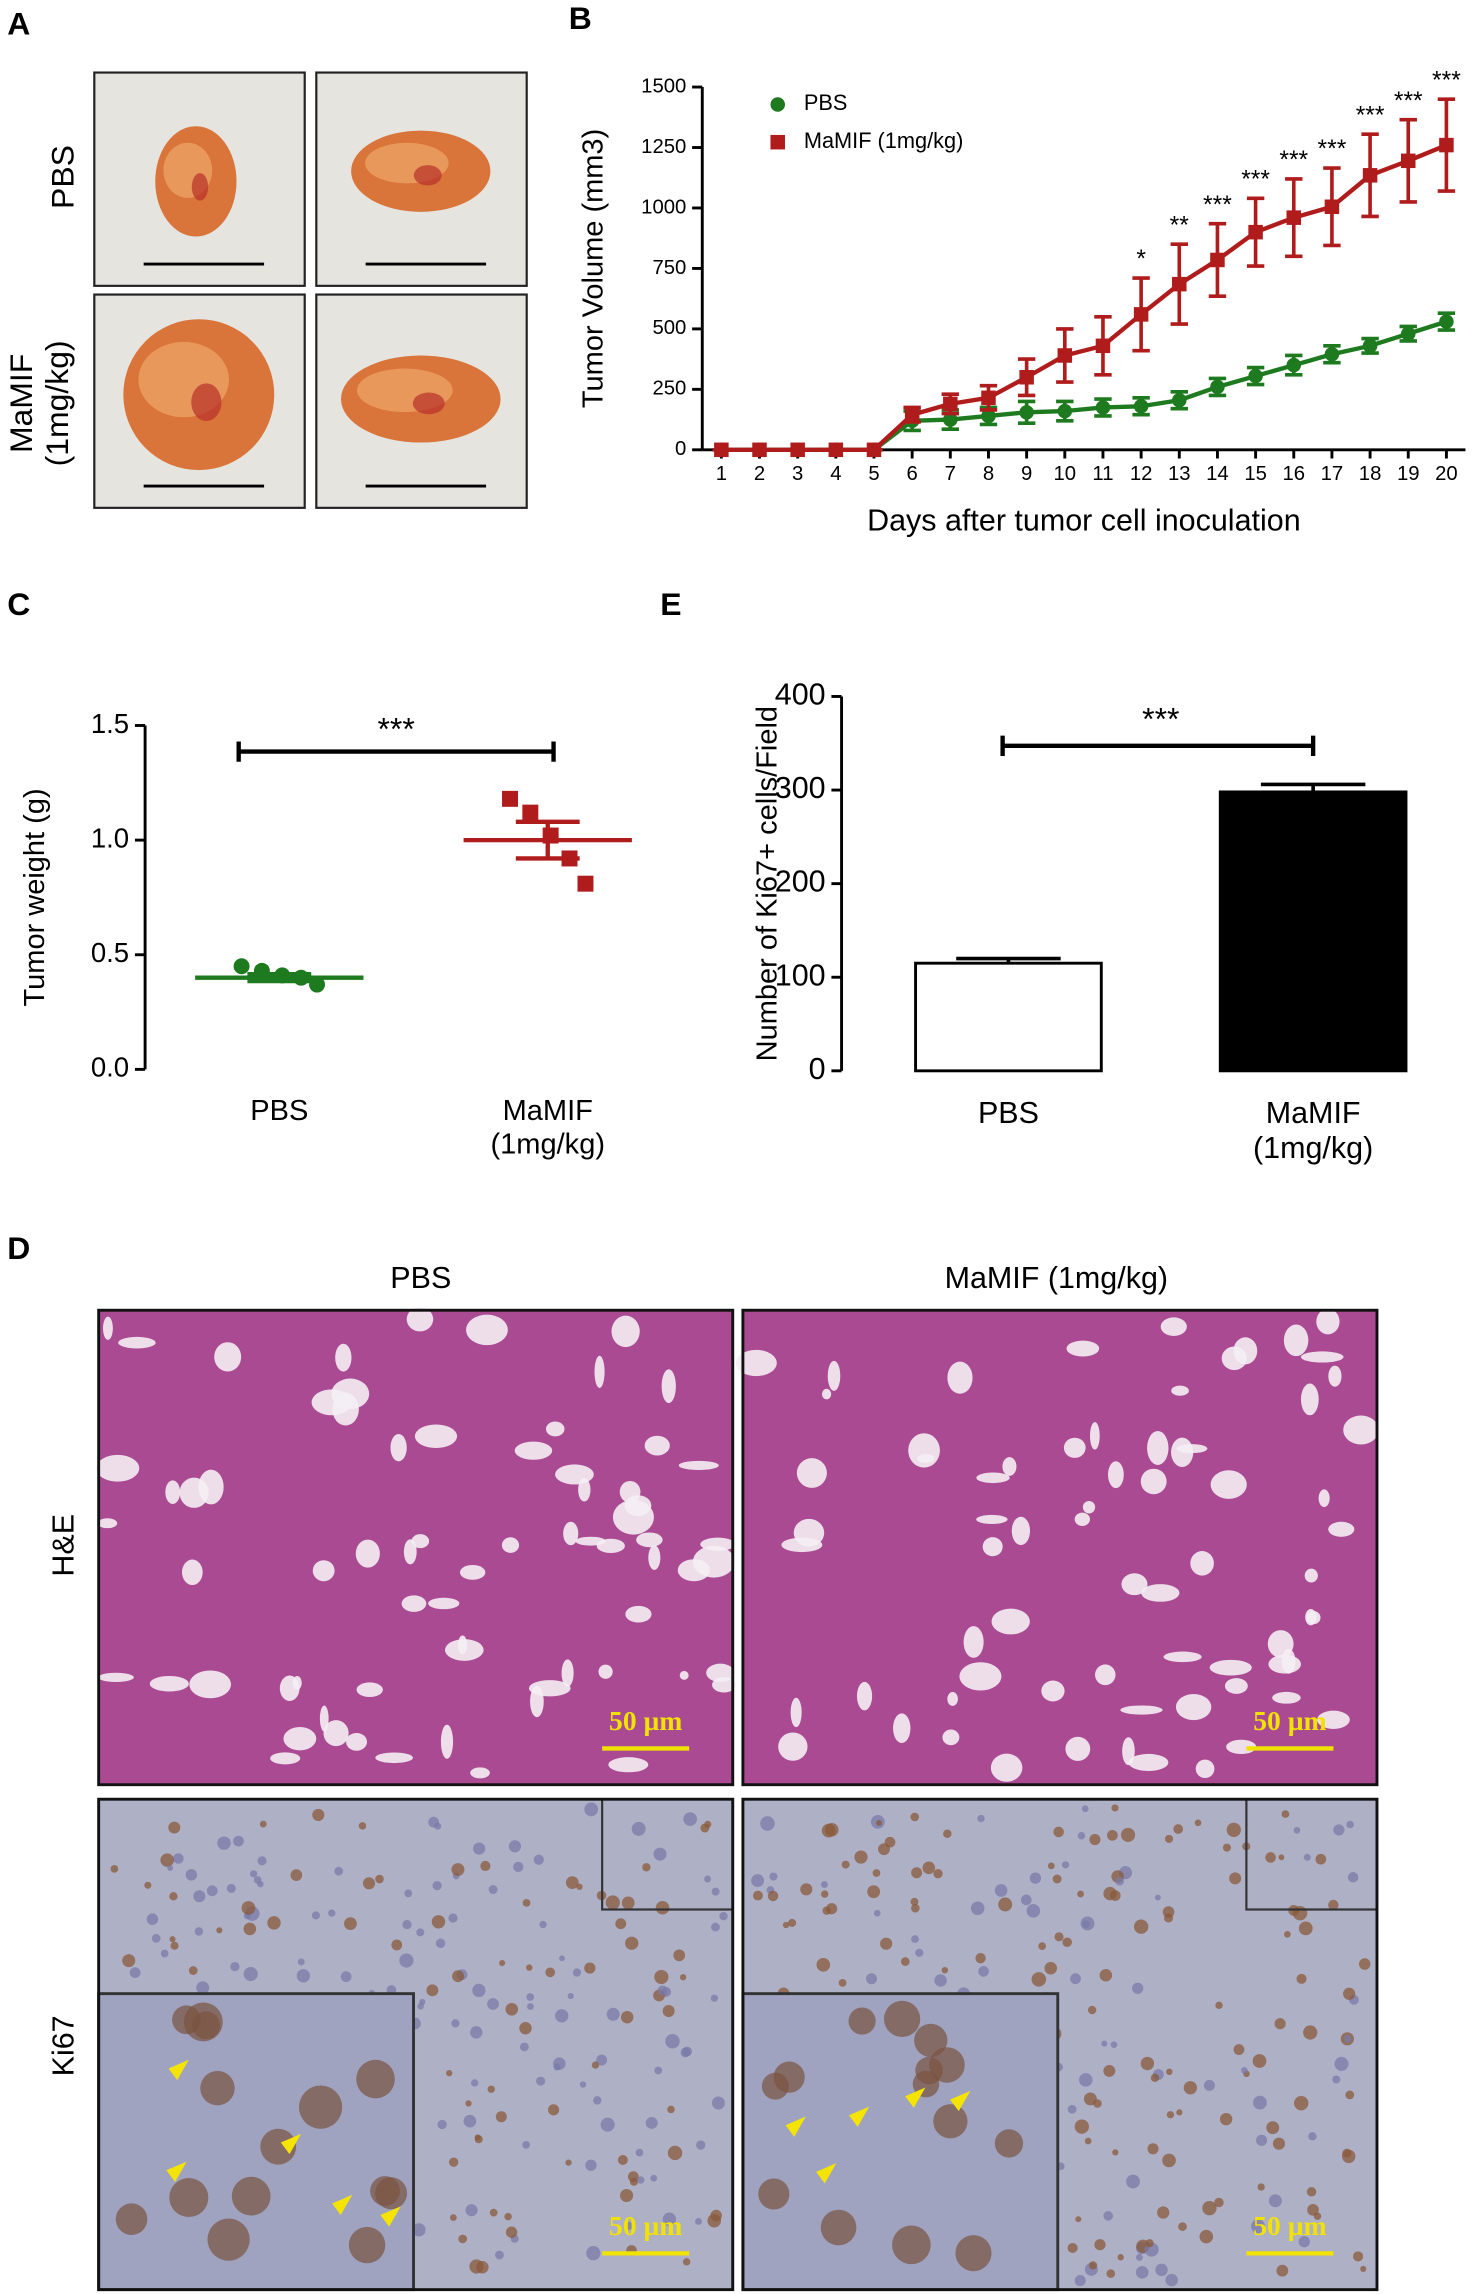 This screenshot has width=1480, height=2294. Describe the element at coordinates (110, 952) in the screenshot. I see `y-tick-label: 0.5` at that location.